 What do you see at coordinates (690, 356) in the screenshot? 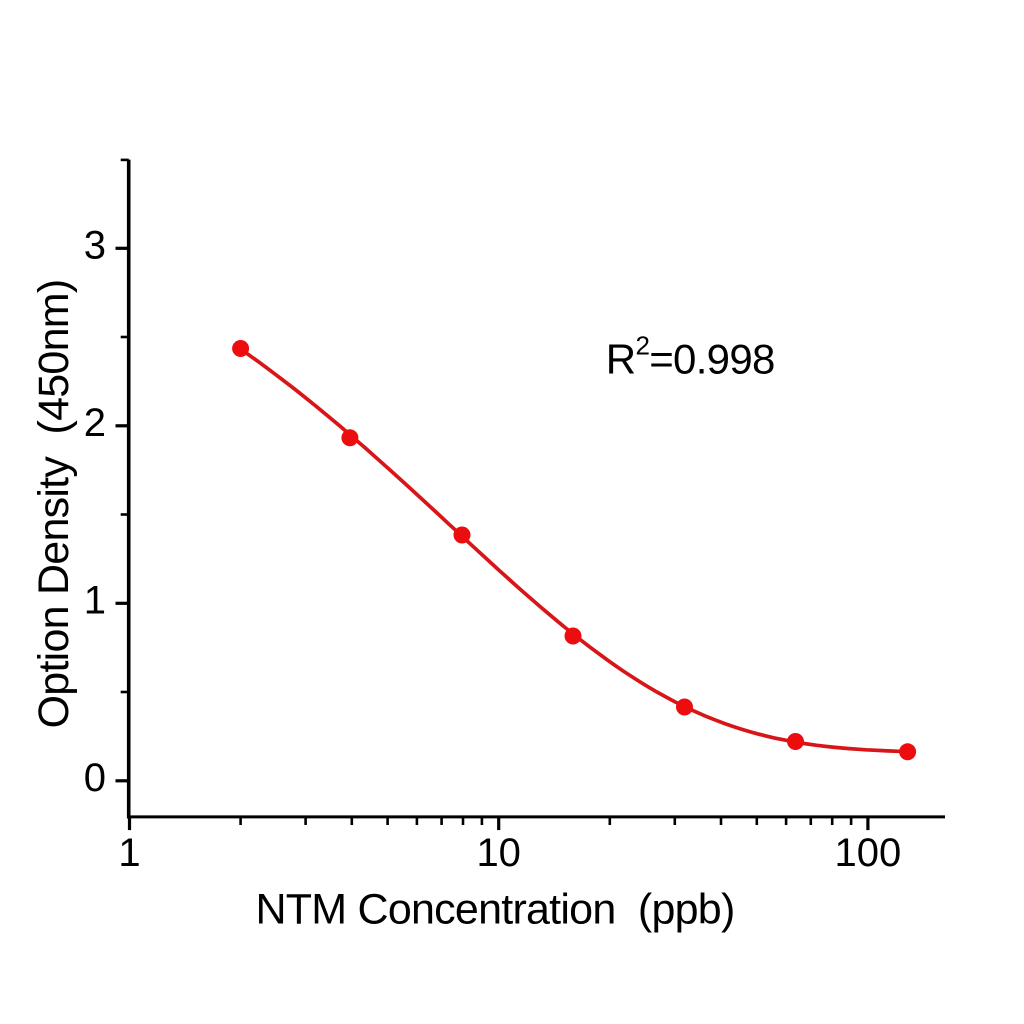
I see `svg-text: R2=0.998` at bounding box center [690, 356].